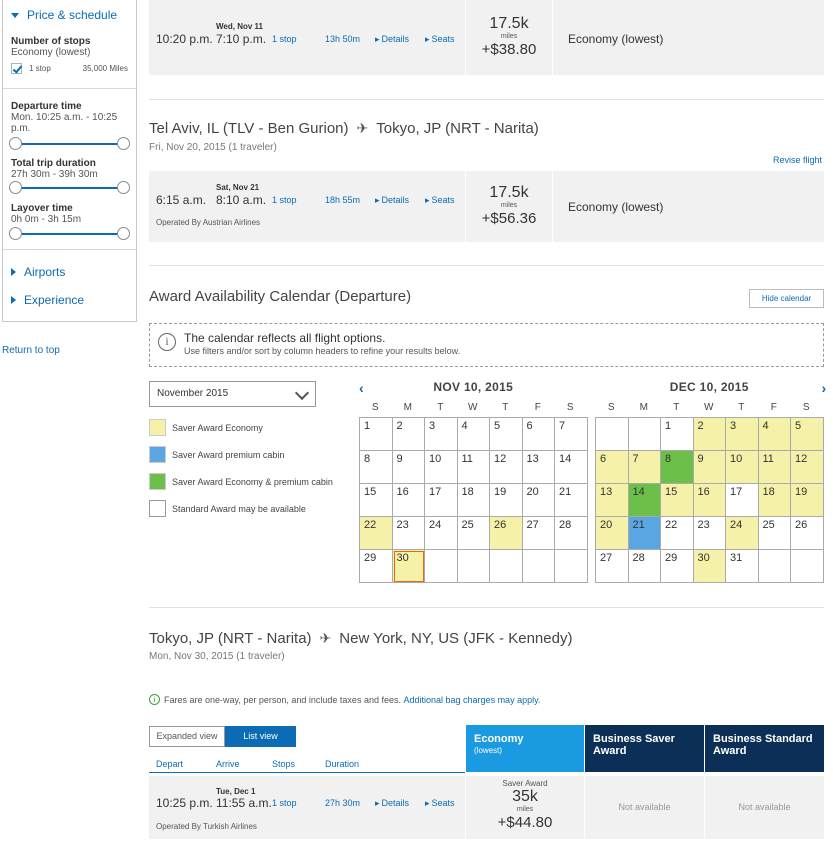 The width and height of the screenshot is (833, 841). I want to click on calendar-day: 30, so click(408, 566).